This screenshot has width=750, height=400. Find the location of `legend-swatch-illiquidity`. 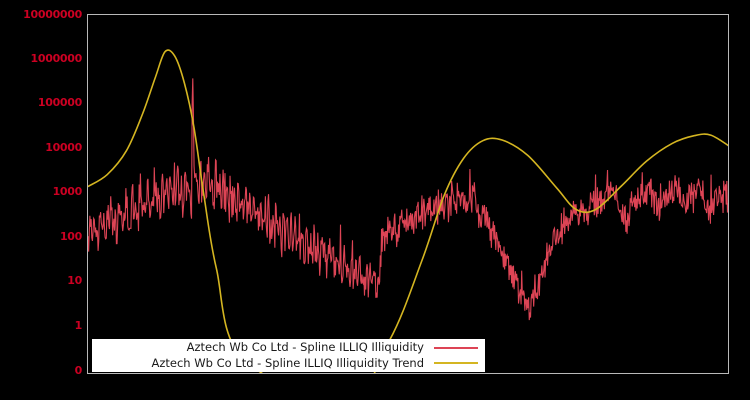

legend-swatch-illiquidity is located at coordinates (456, 347).